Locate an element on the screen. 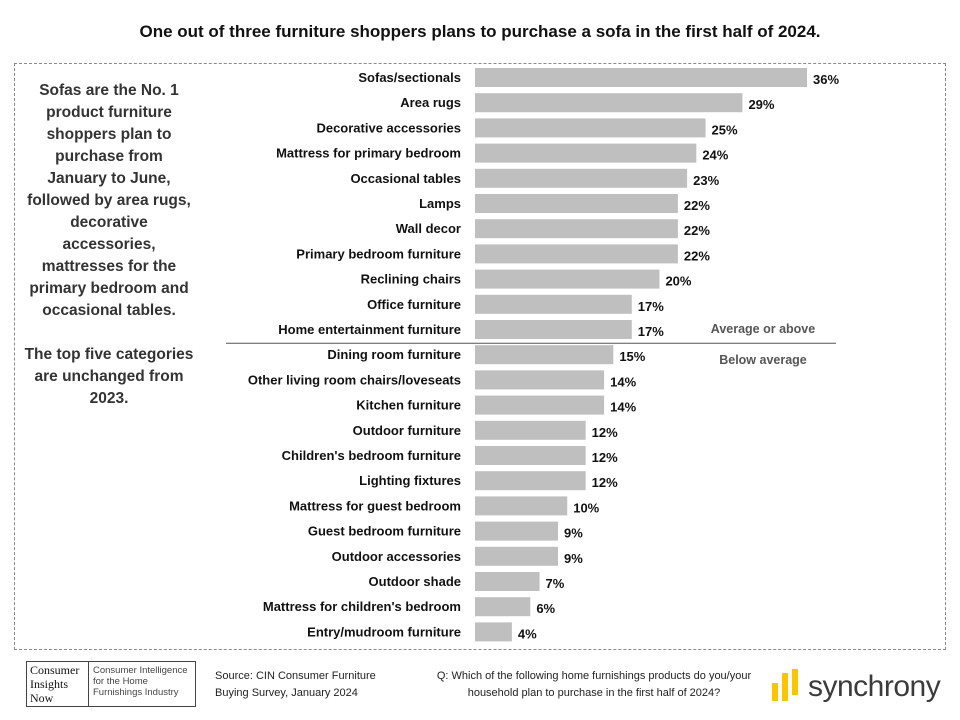  category-label: Outdoor furniture is located at coordinates (407, 430).